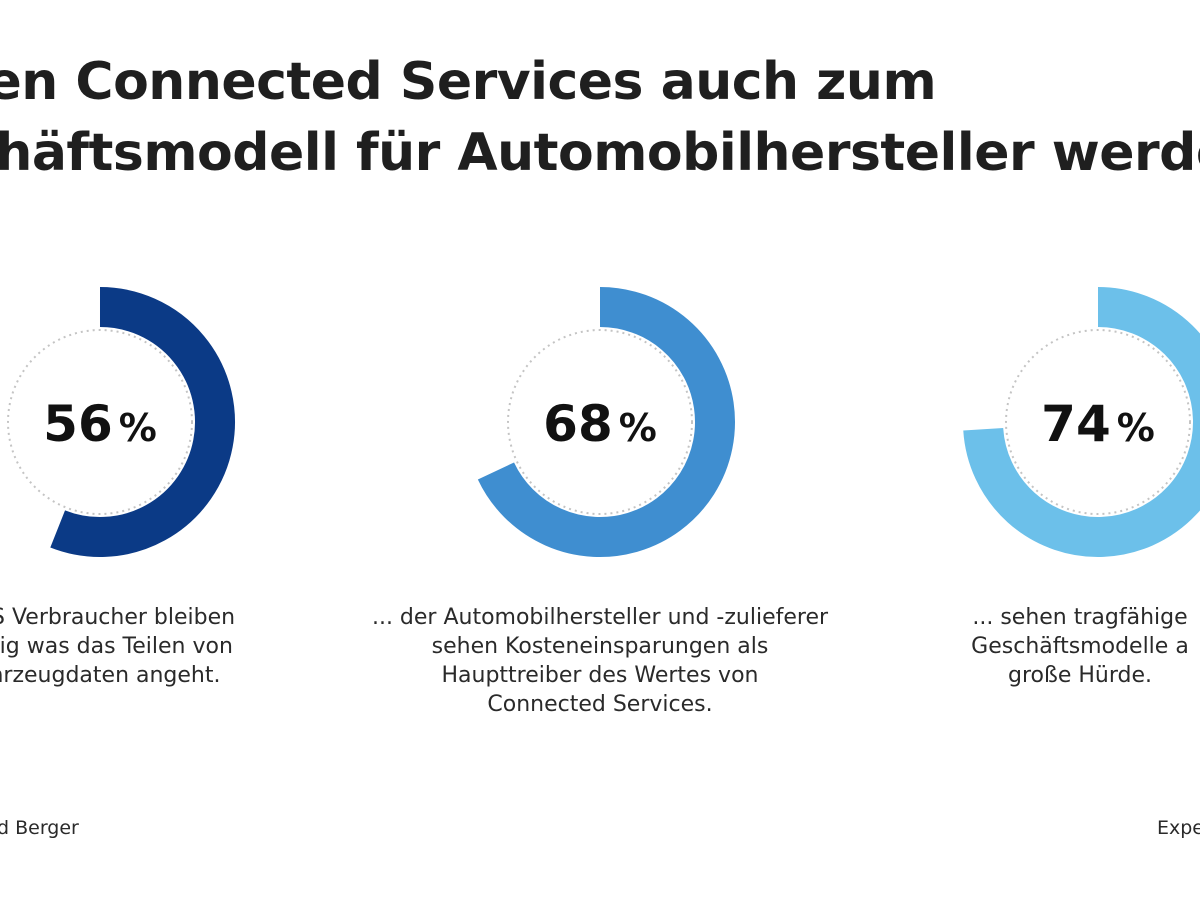 The height and width of the screenshot is (900, 1200). Describe the element at coordinates (118, 617) in the screenshot. I see `donut-caption-1-line-1: US Verbraucher bleiben` at that location.